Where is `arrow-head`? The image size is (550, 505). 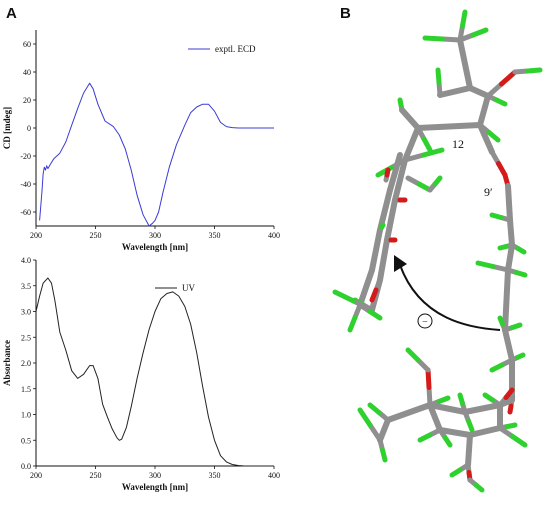 arrow-head is located at coordinates (400, 263).